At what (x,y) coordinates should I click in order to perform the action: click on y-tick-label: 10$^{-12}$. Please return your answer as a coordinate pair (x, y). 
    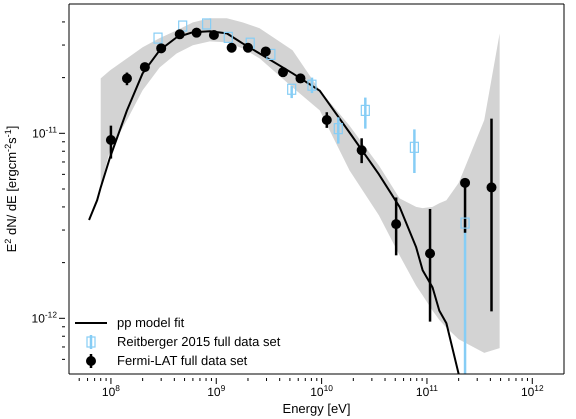
    Looking at the image, I should click on (45, 317).